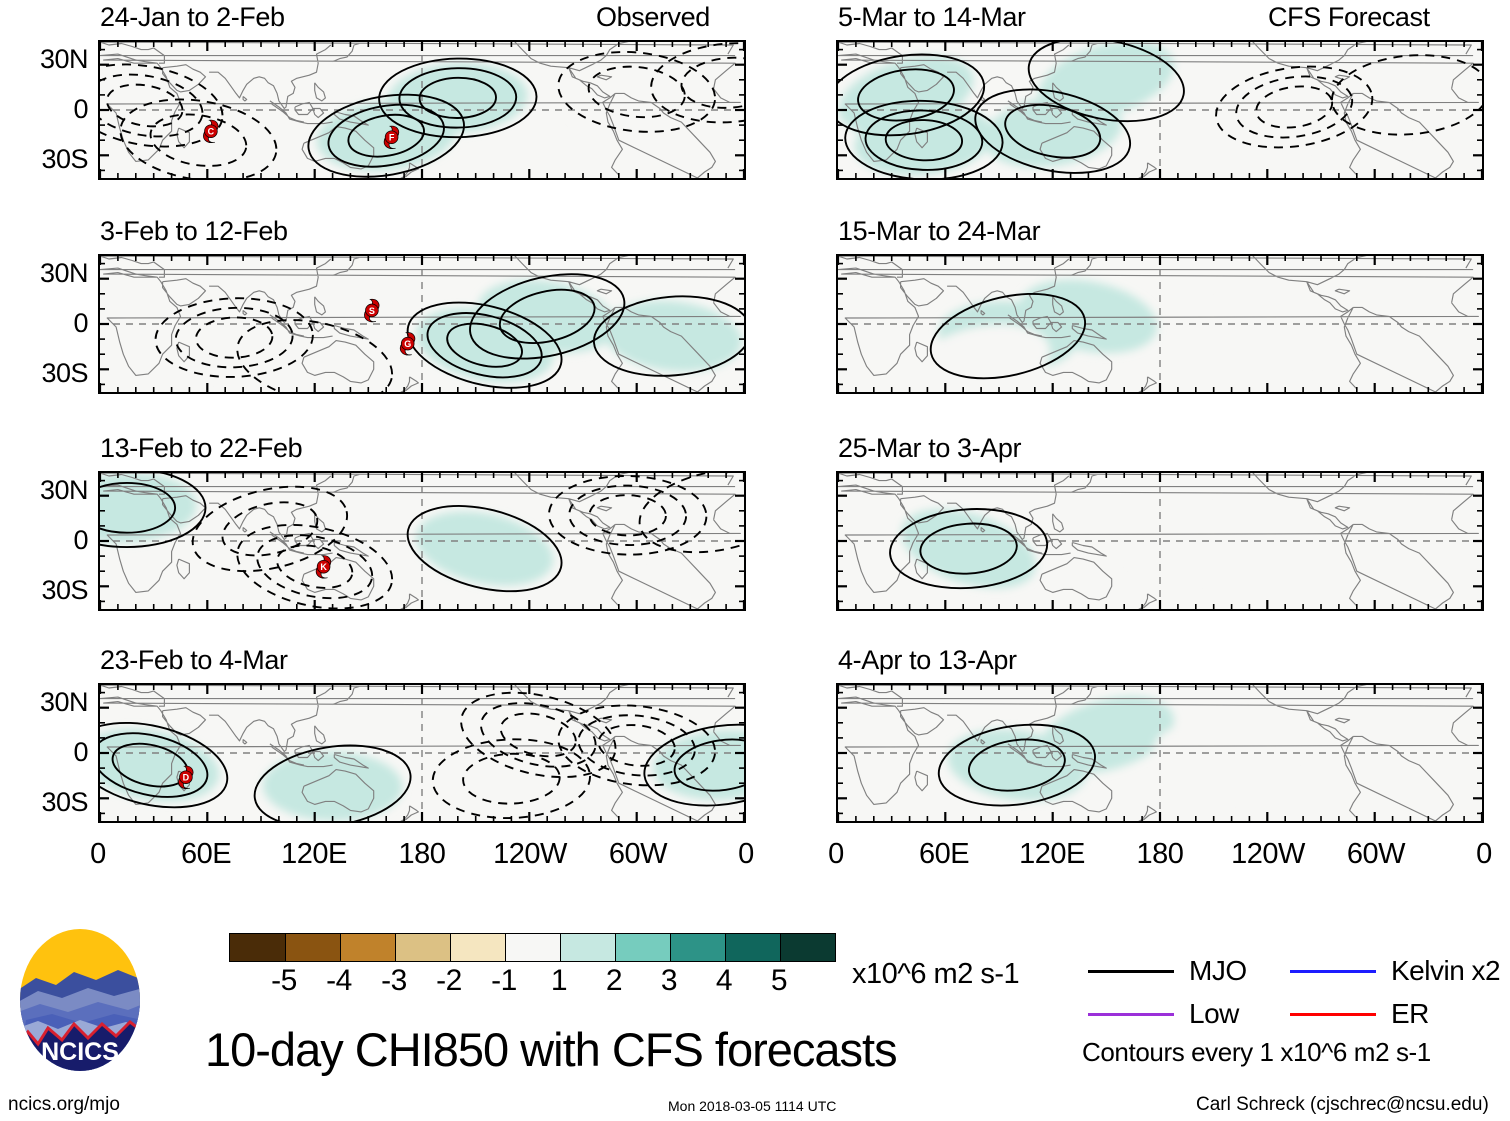 Image resolution: width=1510 pixels, height=1121 pixels. What do you see at coordinates (64, 1104) in the screenshot?
I see `footer-link: ncics.org/mjo` at bounding box center [64, 1104].